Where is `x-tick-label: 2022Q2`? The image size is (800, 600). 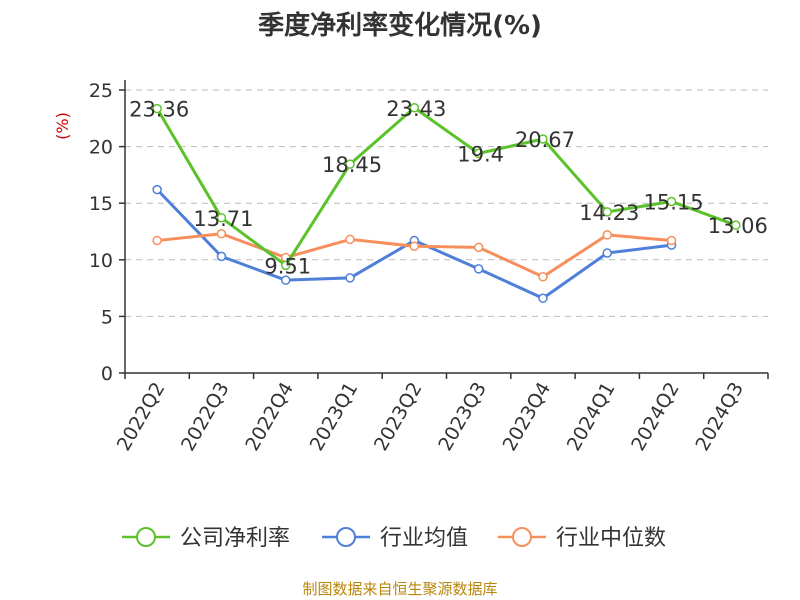
x-tick-label: 2022Q2 is located at coordinates (141, 417).